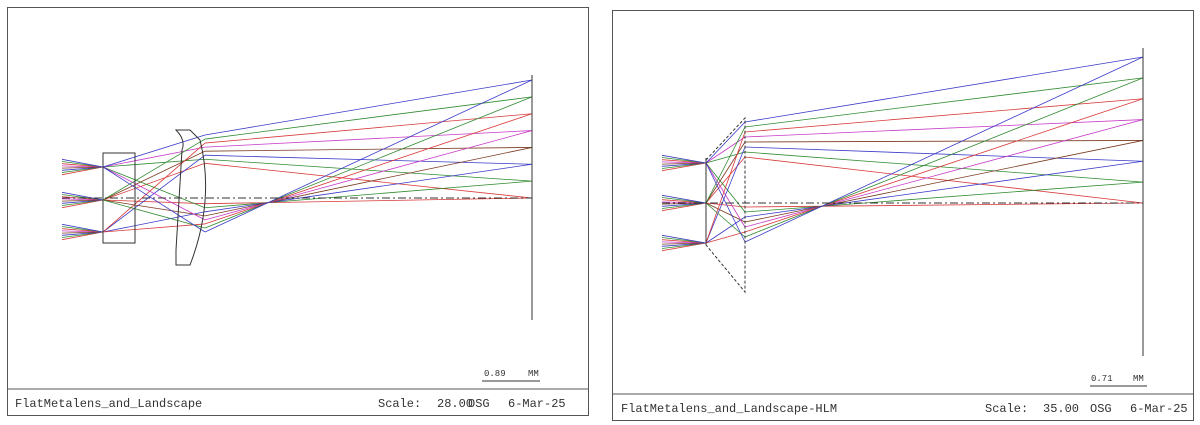 The image size is (1200, 425). I want to click on lens-name: FlatMetalens_and_Landscape, so click(108, 404).